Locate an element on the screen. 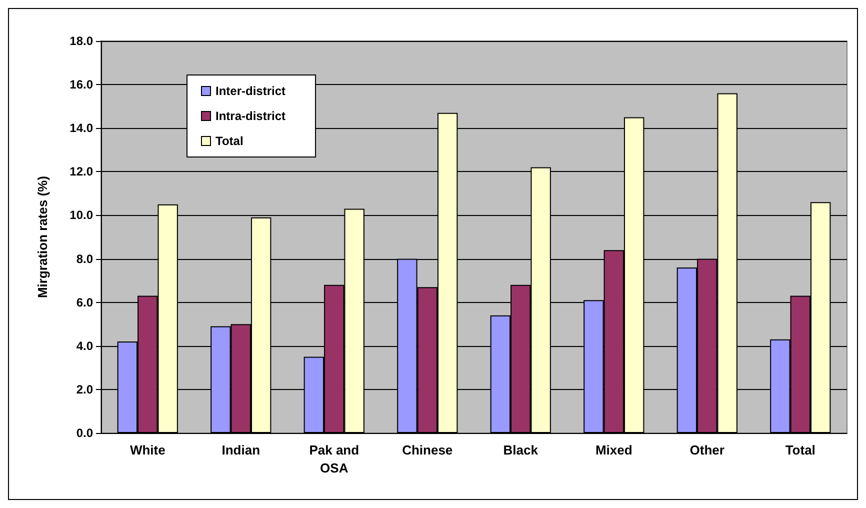 The height and width of the screenshot is (508, 866). y-tick-label: 16.0 is located at coordinates (82, 85).